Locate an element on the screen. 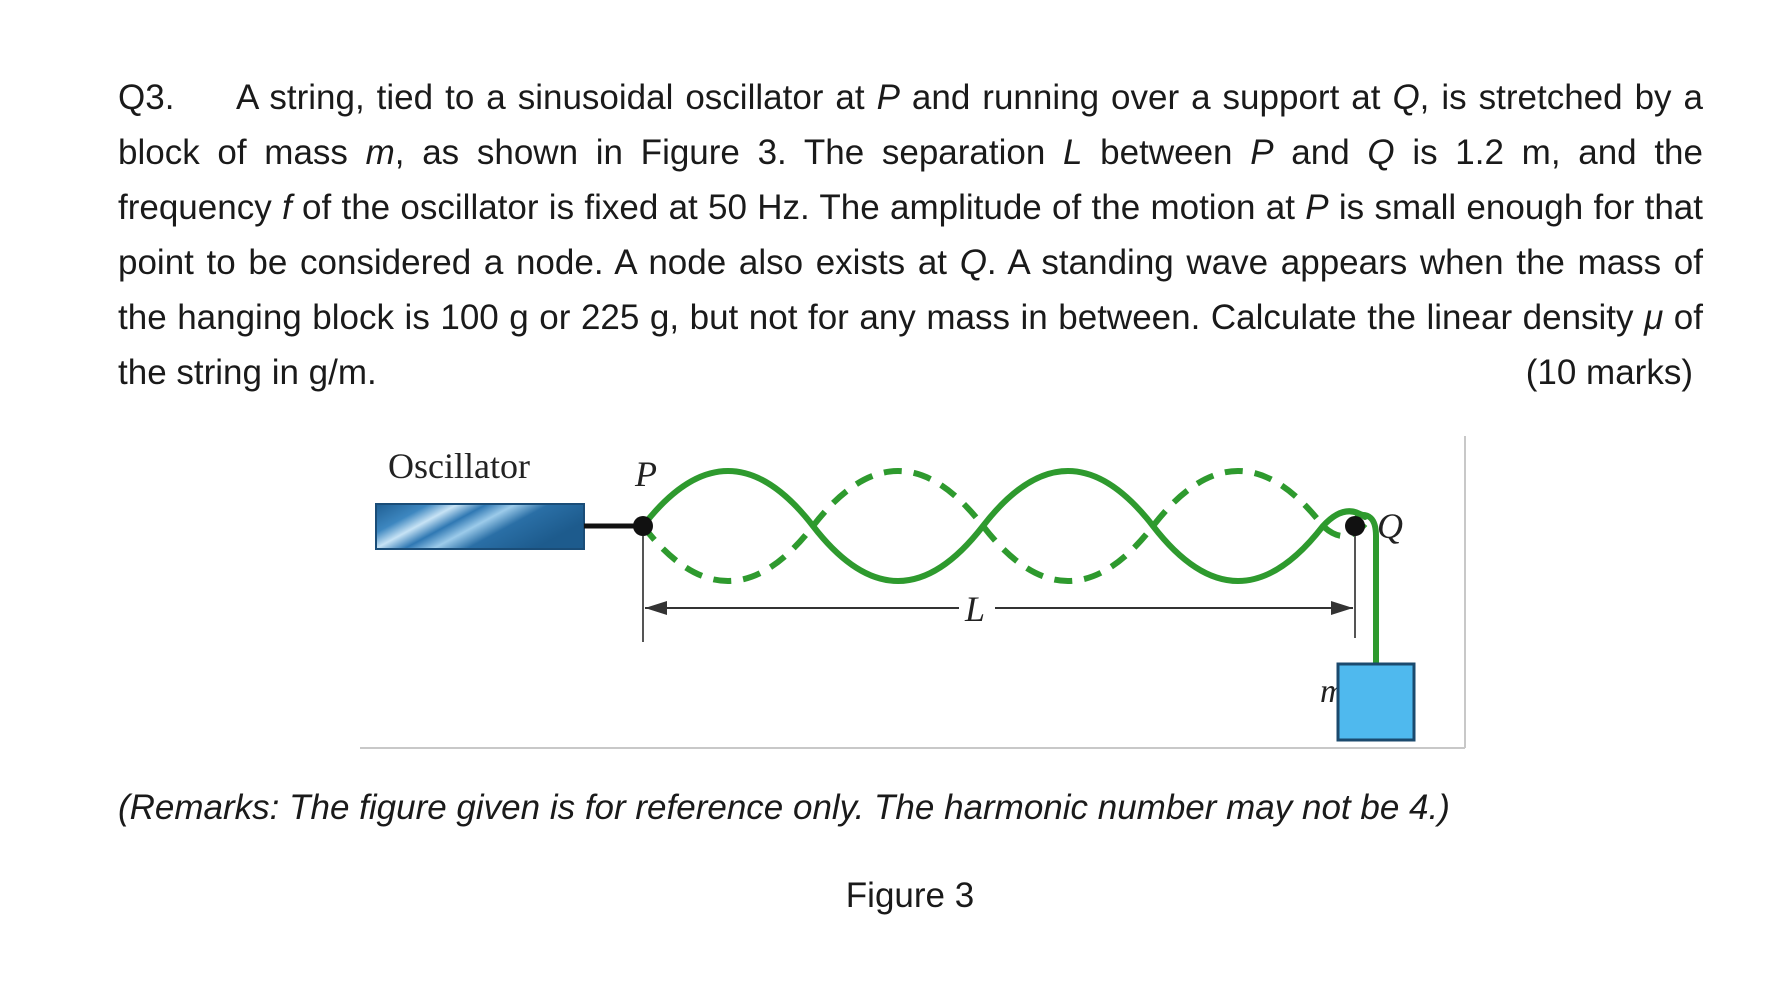  string-wave-solid is located at coordinates (1004, 526).